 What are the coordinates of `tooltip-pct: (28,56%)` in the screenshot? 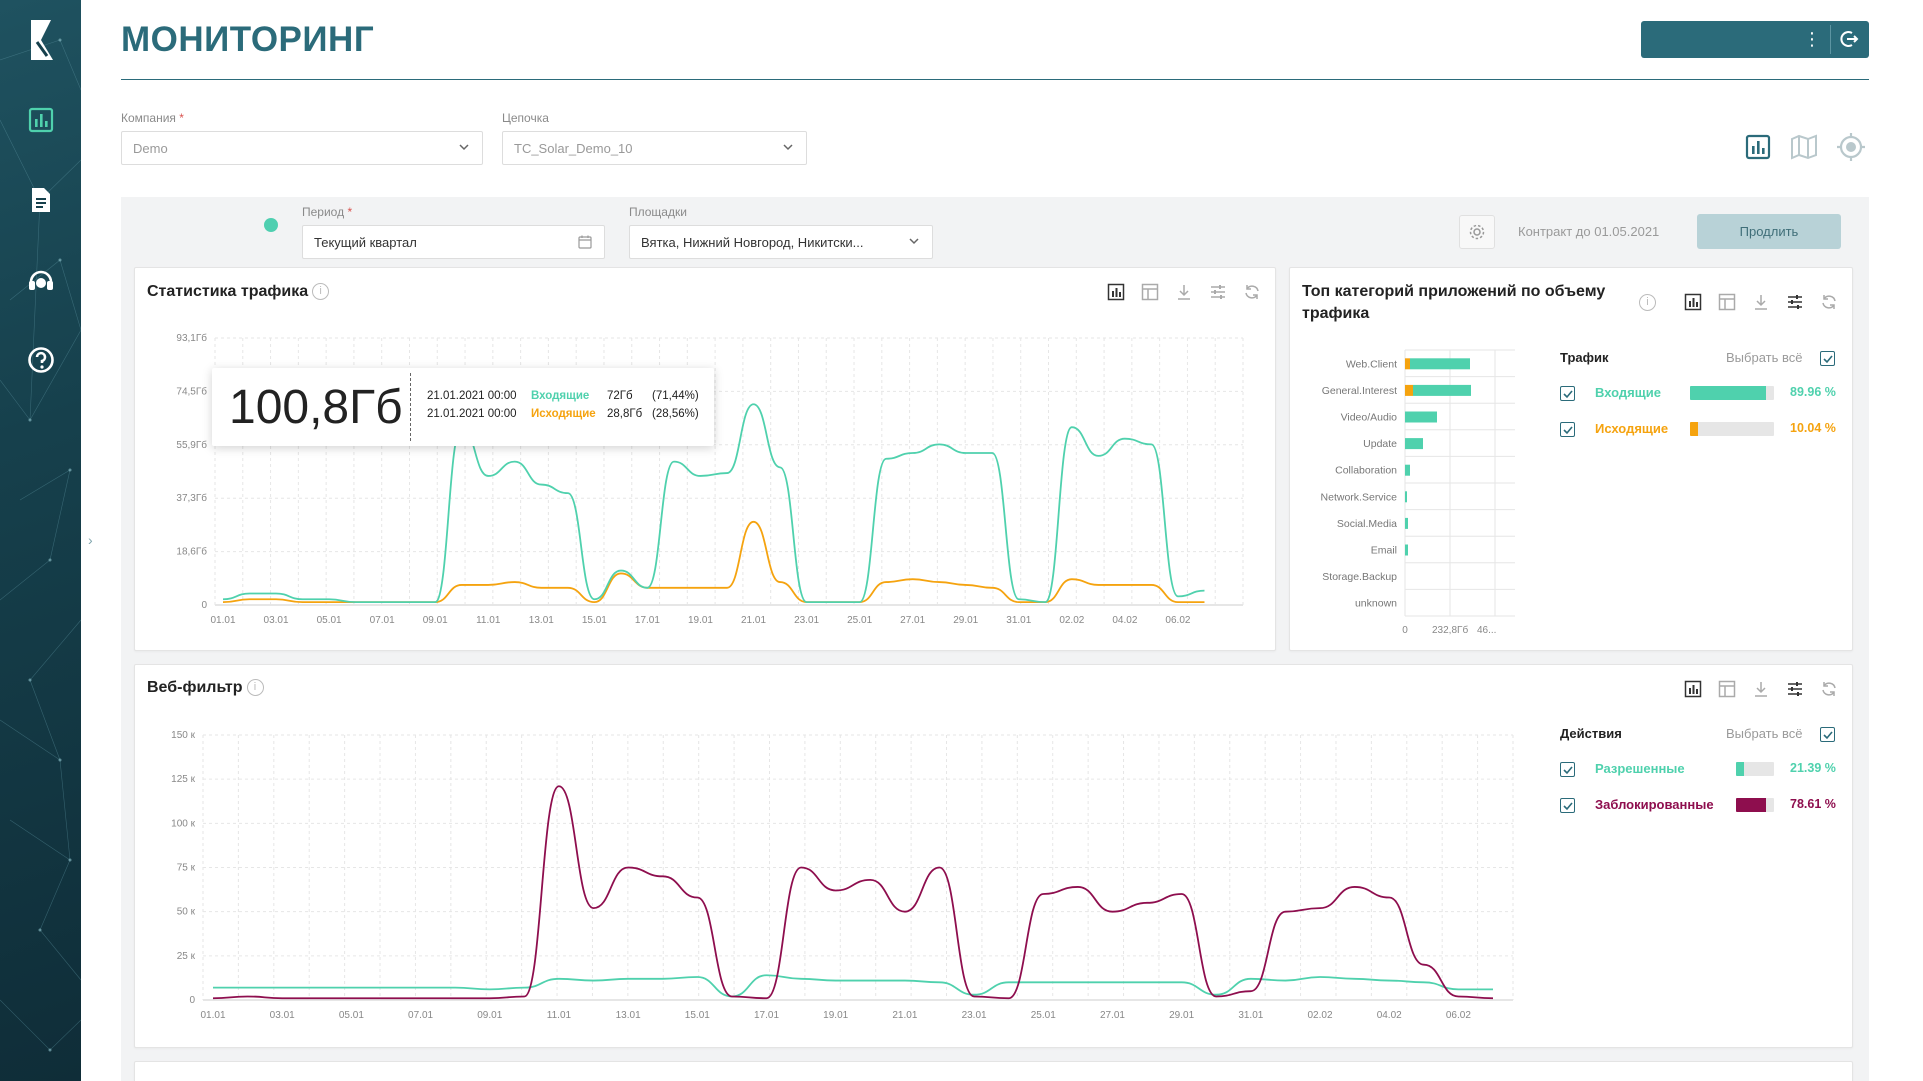 It's located at (675, 414).